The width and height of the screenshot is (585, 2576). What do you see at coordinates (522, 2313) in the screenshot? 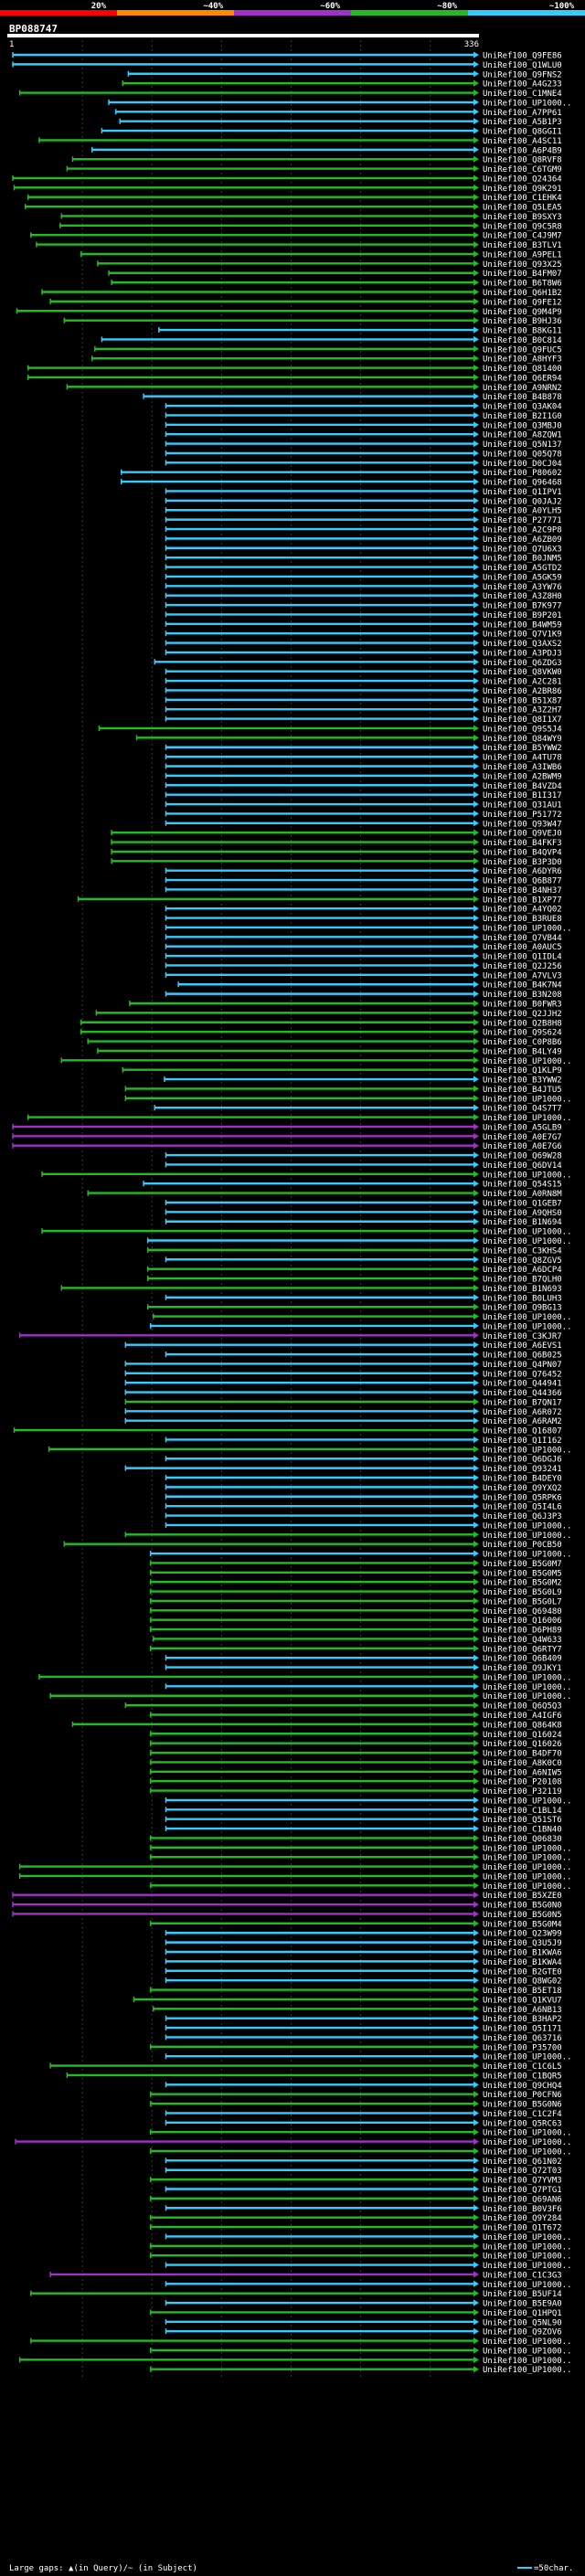
I see `hit-name: UniRef100_Q1HPQ1` at bounding box center [522, 2313].